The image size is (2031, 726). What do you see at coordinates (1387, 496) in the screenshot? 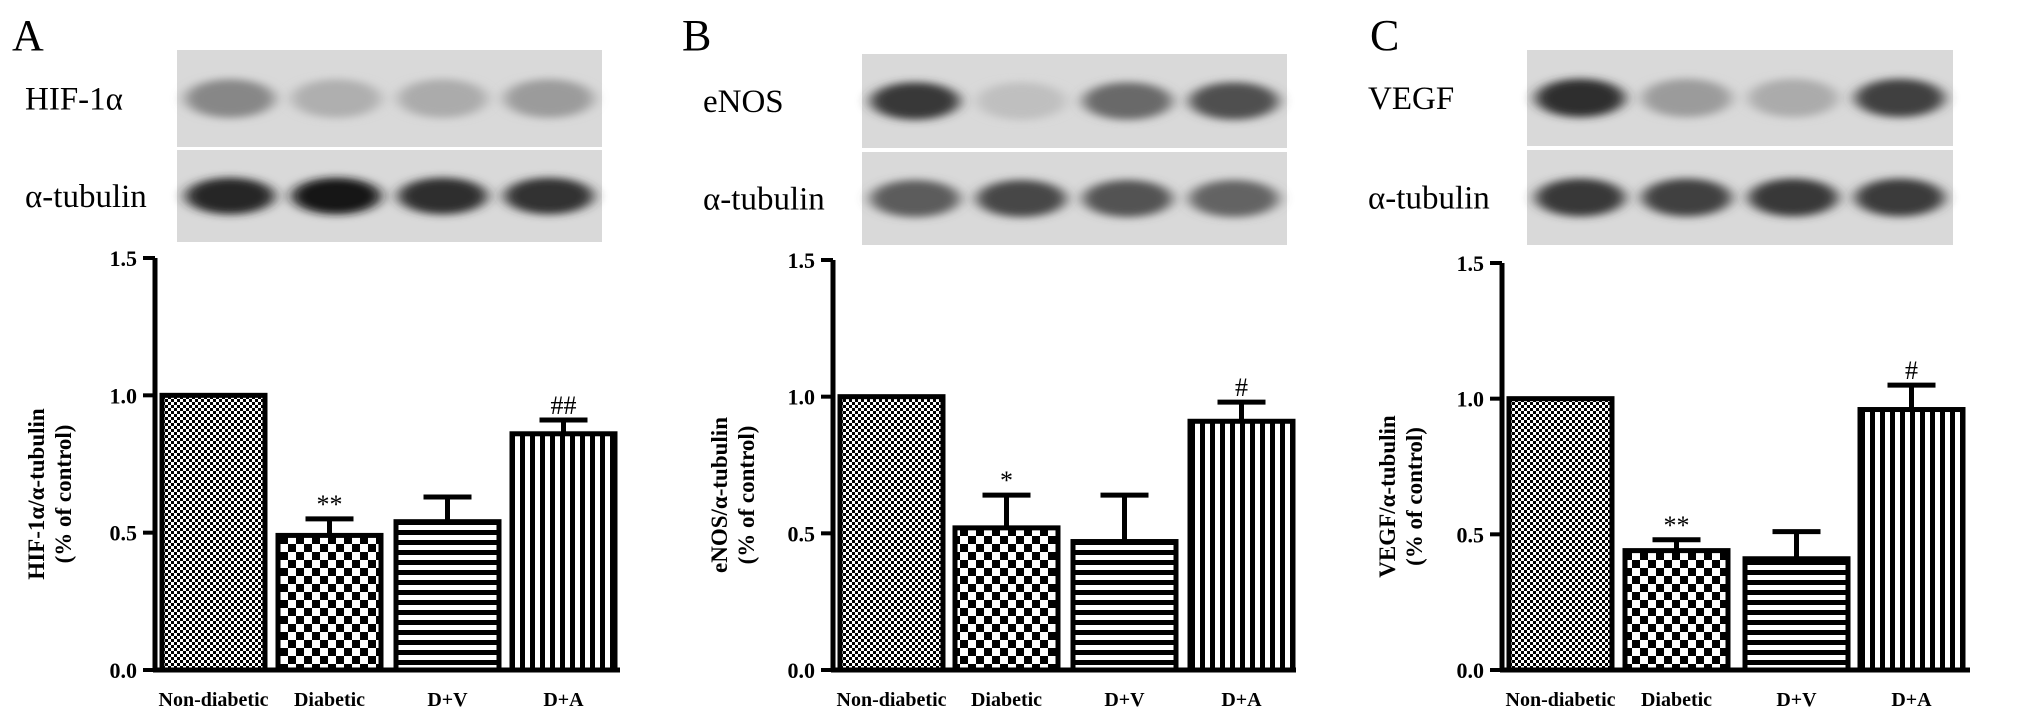
I see `y-axis-title-line-1: VEGF/α-tubulin` at bounding box center [1387, 496].